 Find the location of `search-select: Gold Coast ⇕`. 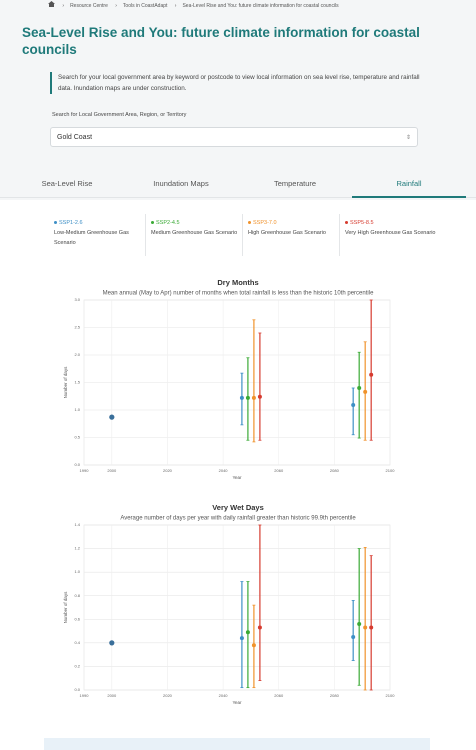

search-select: Gold Coast ⇕ is located at coordinates (234, 137).